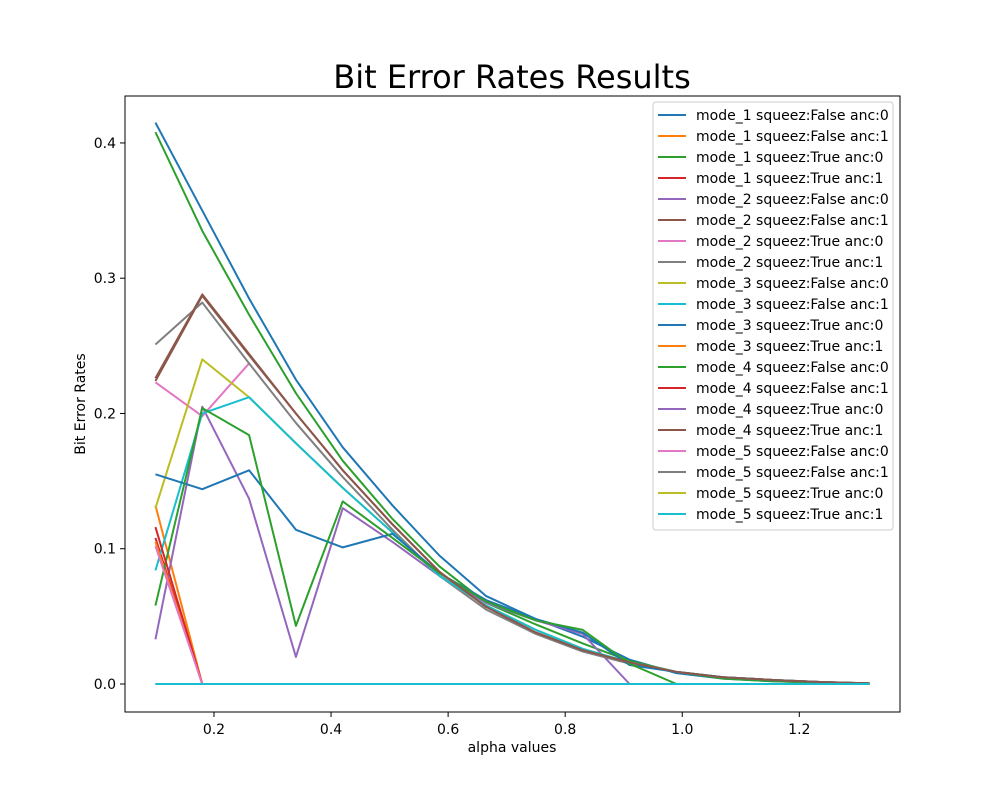 The width and height of the screenshot is (1000, 800). Describe the element at coordinates (789, 242) in the screenshot. I see `legend-entry: mode_2 squeez:True anc:0` at that location.